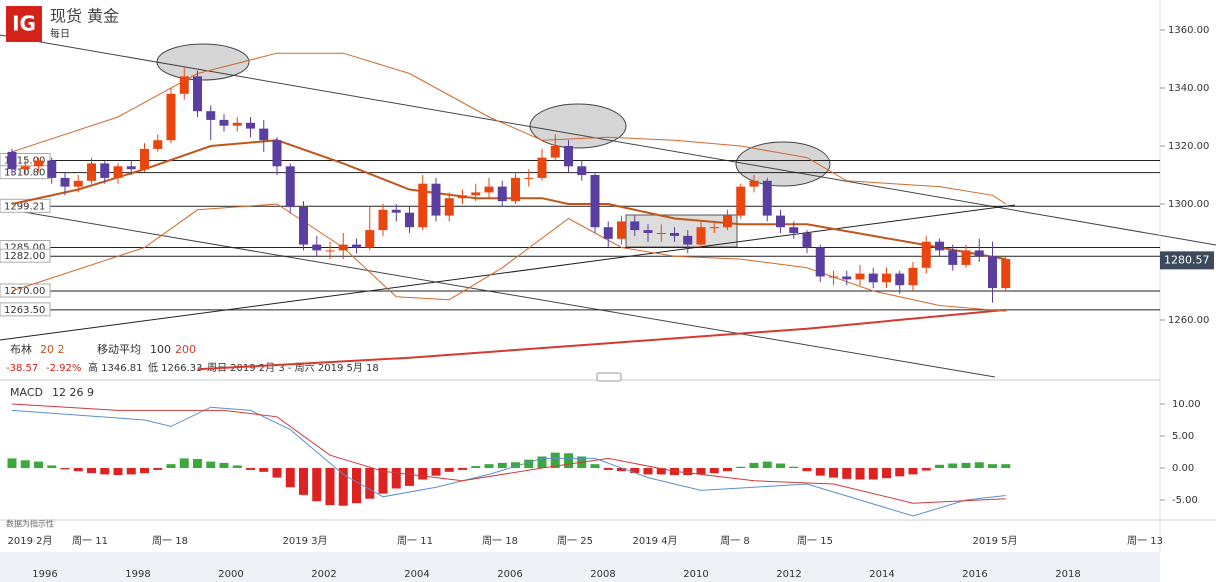 The height and width of the screenshot is (582, 1216). What do you see at coordinates (1188, 30) in the screenshot?
I see `y-tick-label: 1360.00` at bounding box center [1188, 30].